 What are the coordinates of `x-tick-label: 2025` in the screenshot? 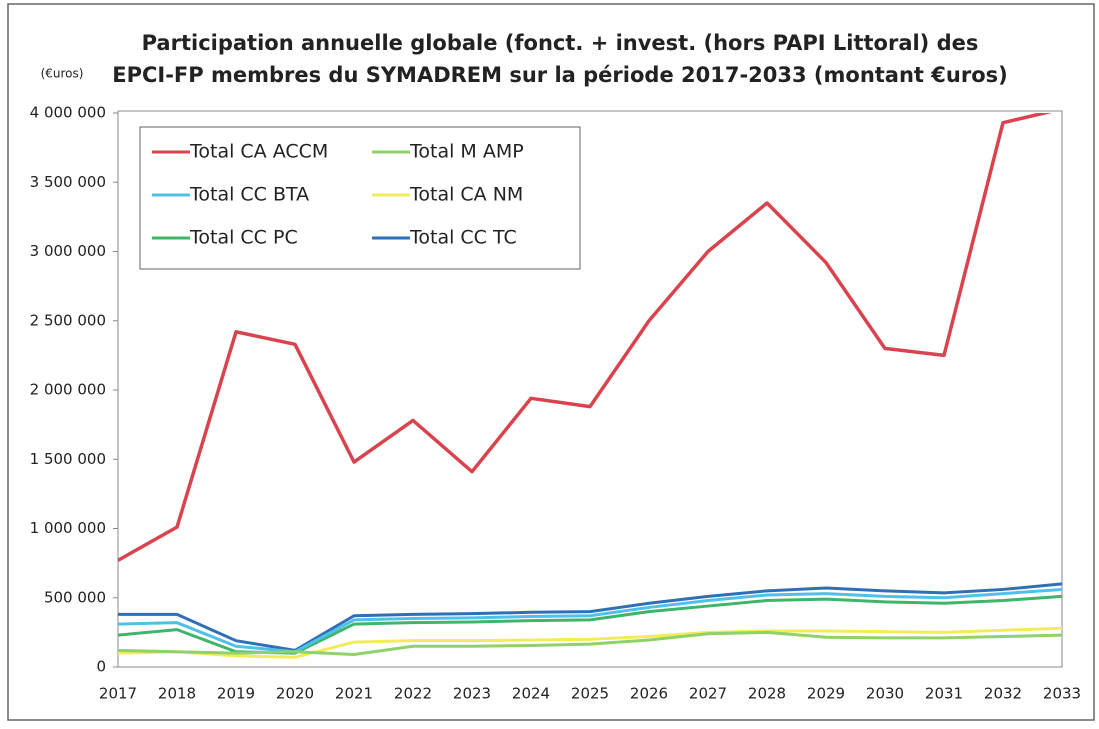 It's located at (590, 694).